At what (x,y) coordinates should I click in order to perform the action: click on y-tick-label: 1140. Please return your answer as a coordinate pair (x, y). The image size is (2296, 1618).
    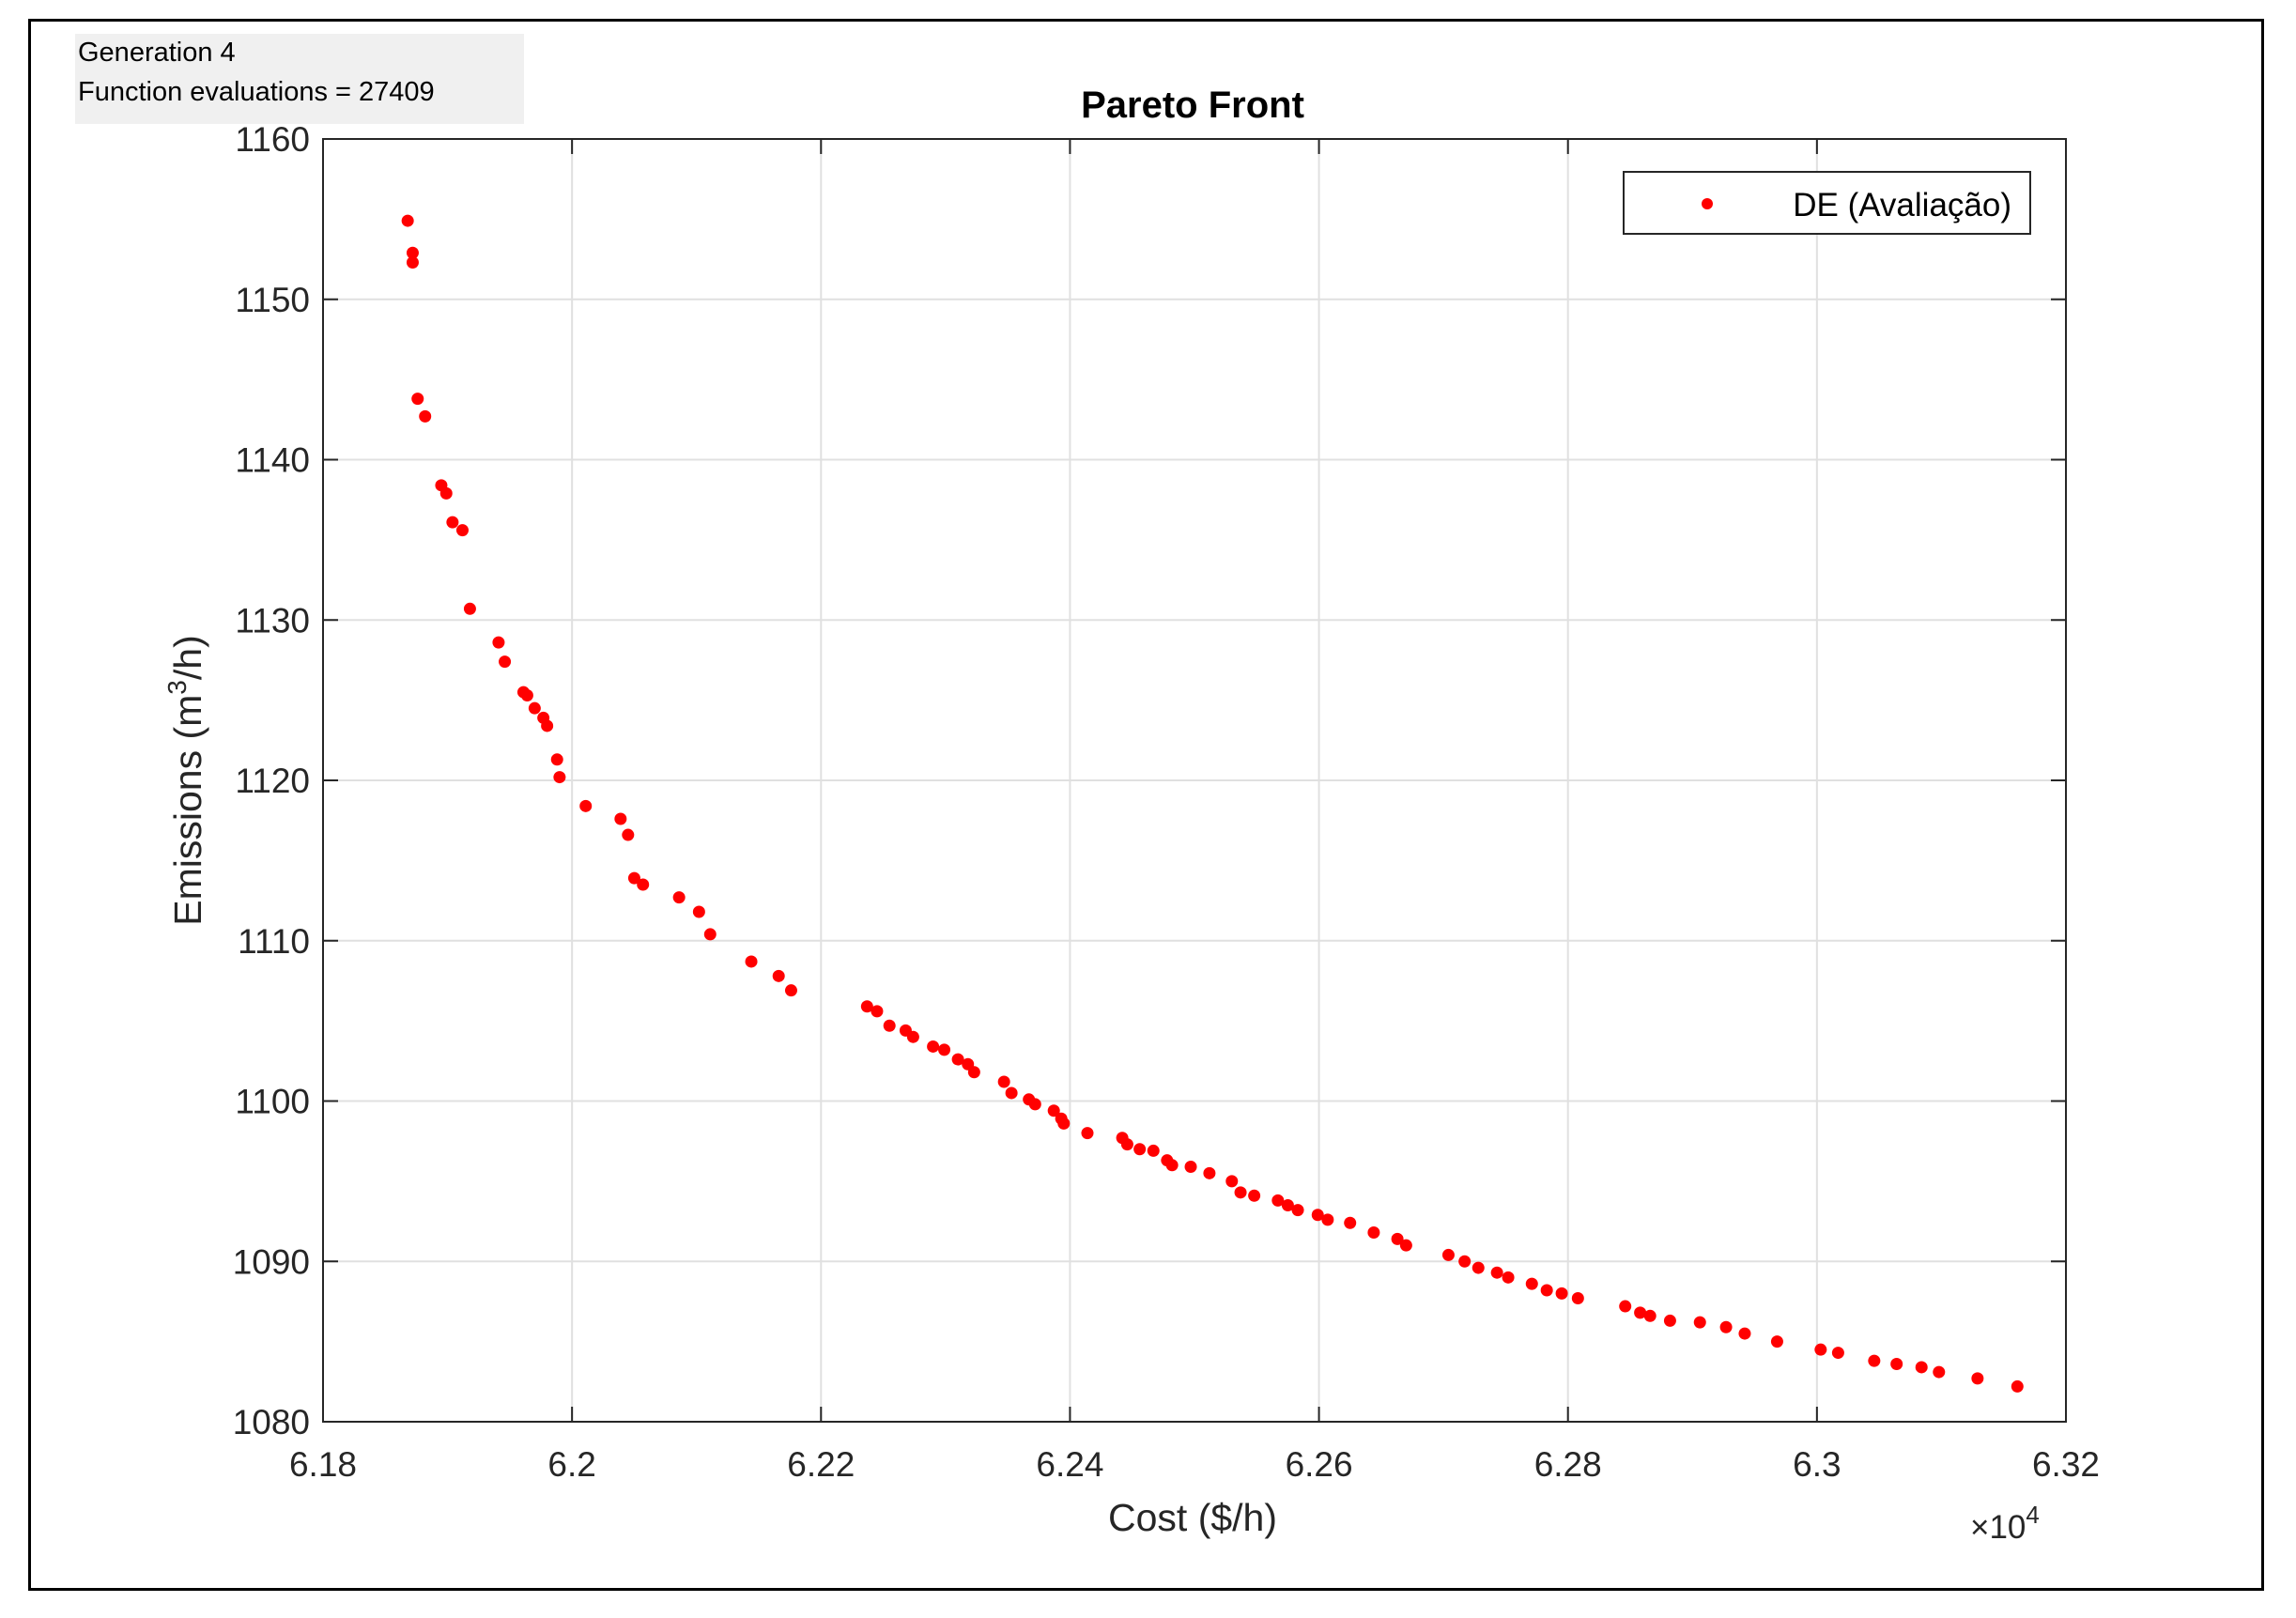
    Looking at the image, I should click on (272, 460).